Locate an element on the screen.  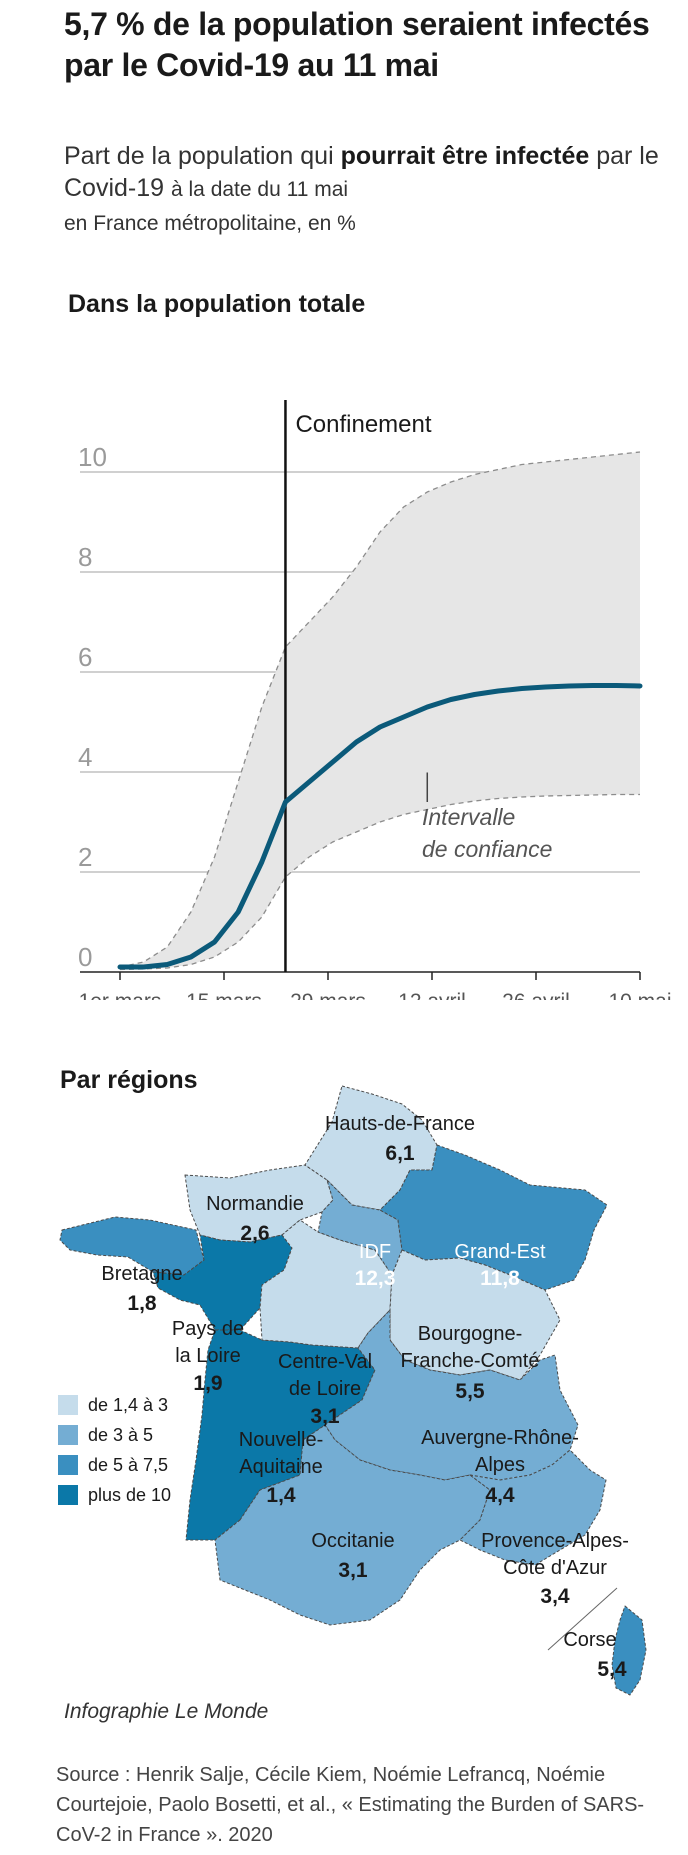
region-name-label: Pays de is located at coordinates (208, 1329).